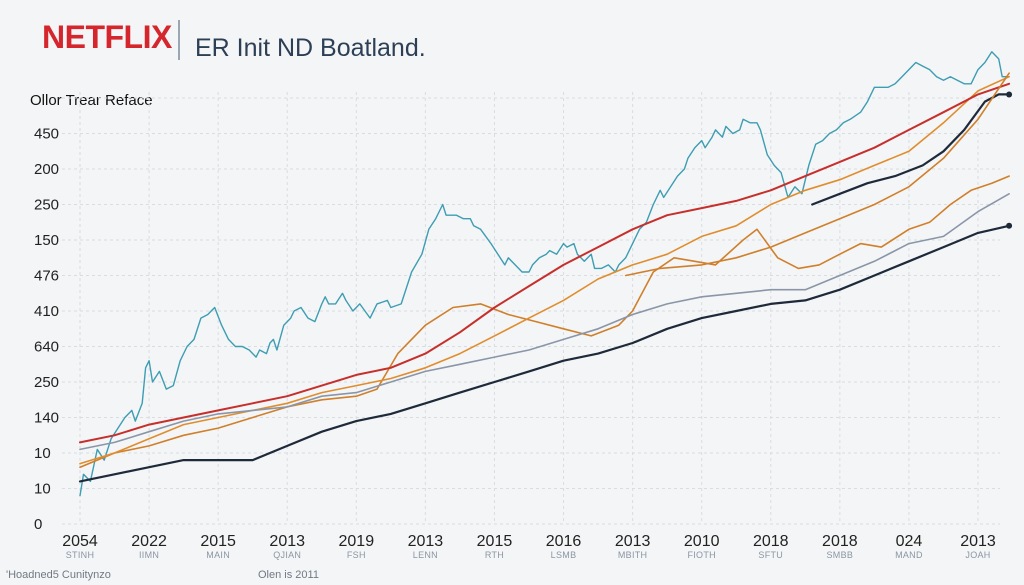 This screenshot has height=585, width=1024. I want to click on x-tick-label: 2054, so click(80, 541).